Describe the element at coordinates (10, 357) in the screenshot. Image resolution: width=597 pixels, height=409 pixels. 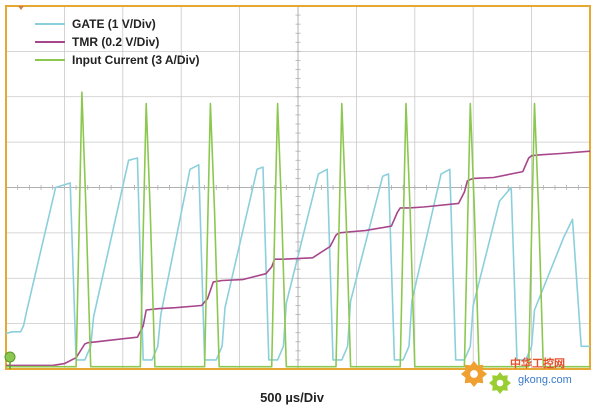
I see `ground-marker` at that location.